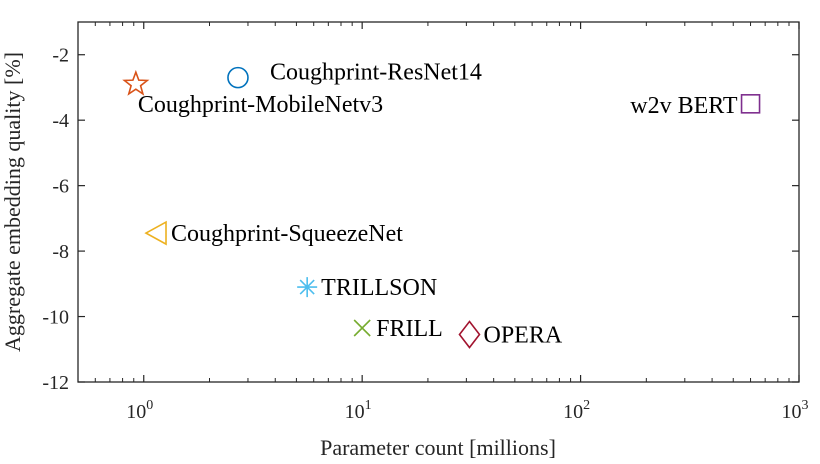  What do you see at coordinates (379, 288) in the screenshot?
I see `point-label: TRILLSON` at bounding box center [379, 288].